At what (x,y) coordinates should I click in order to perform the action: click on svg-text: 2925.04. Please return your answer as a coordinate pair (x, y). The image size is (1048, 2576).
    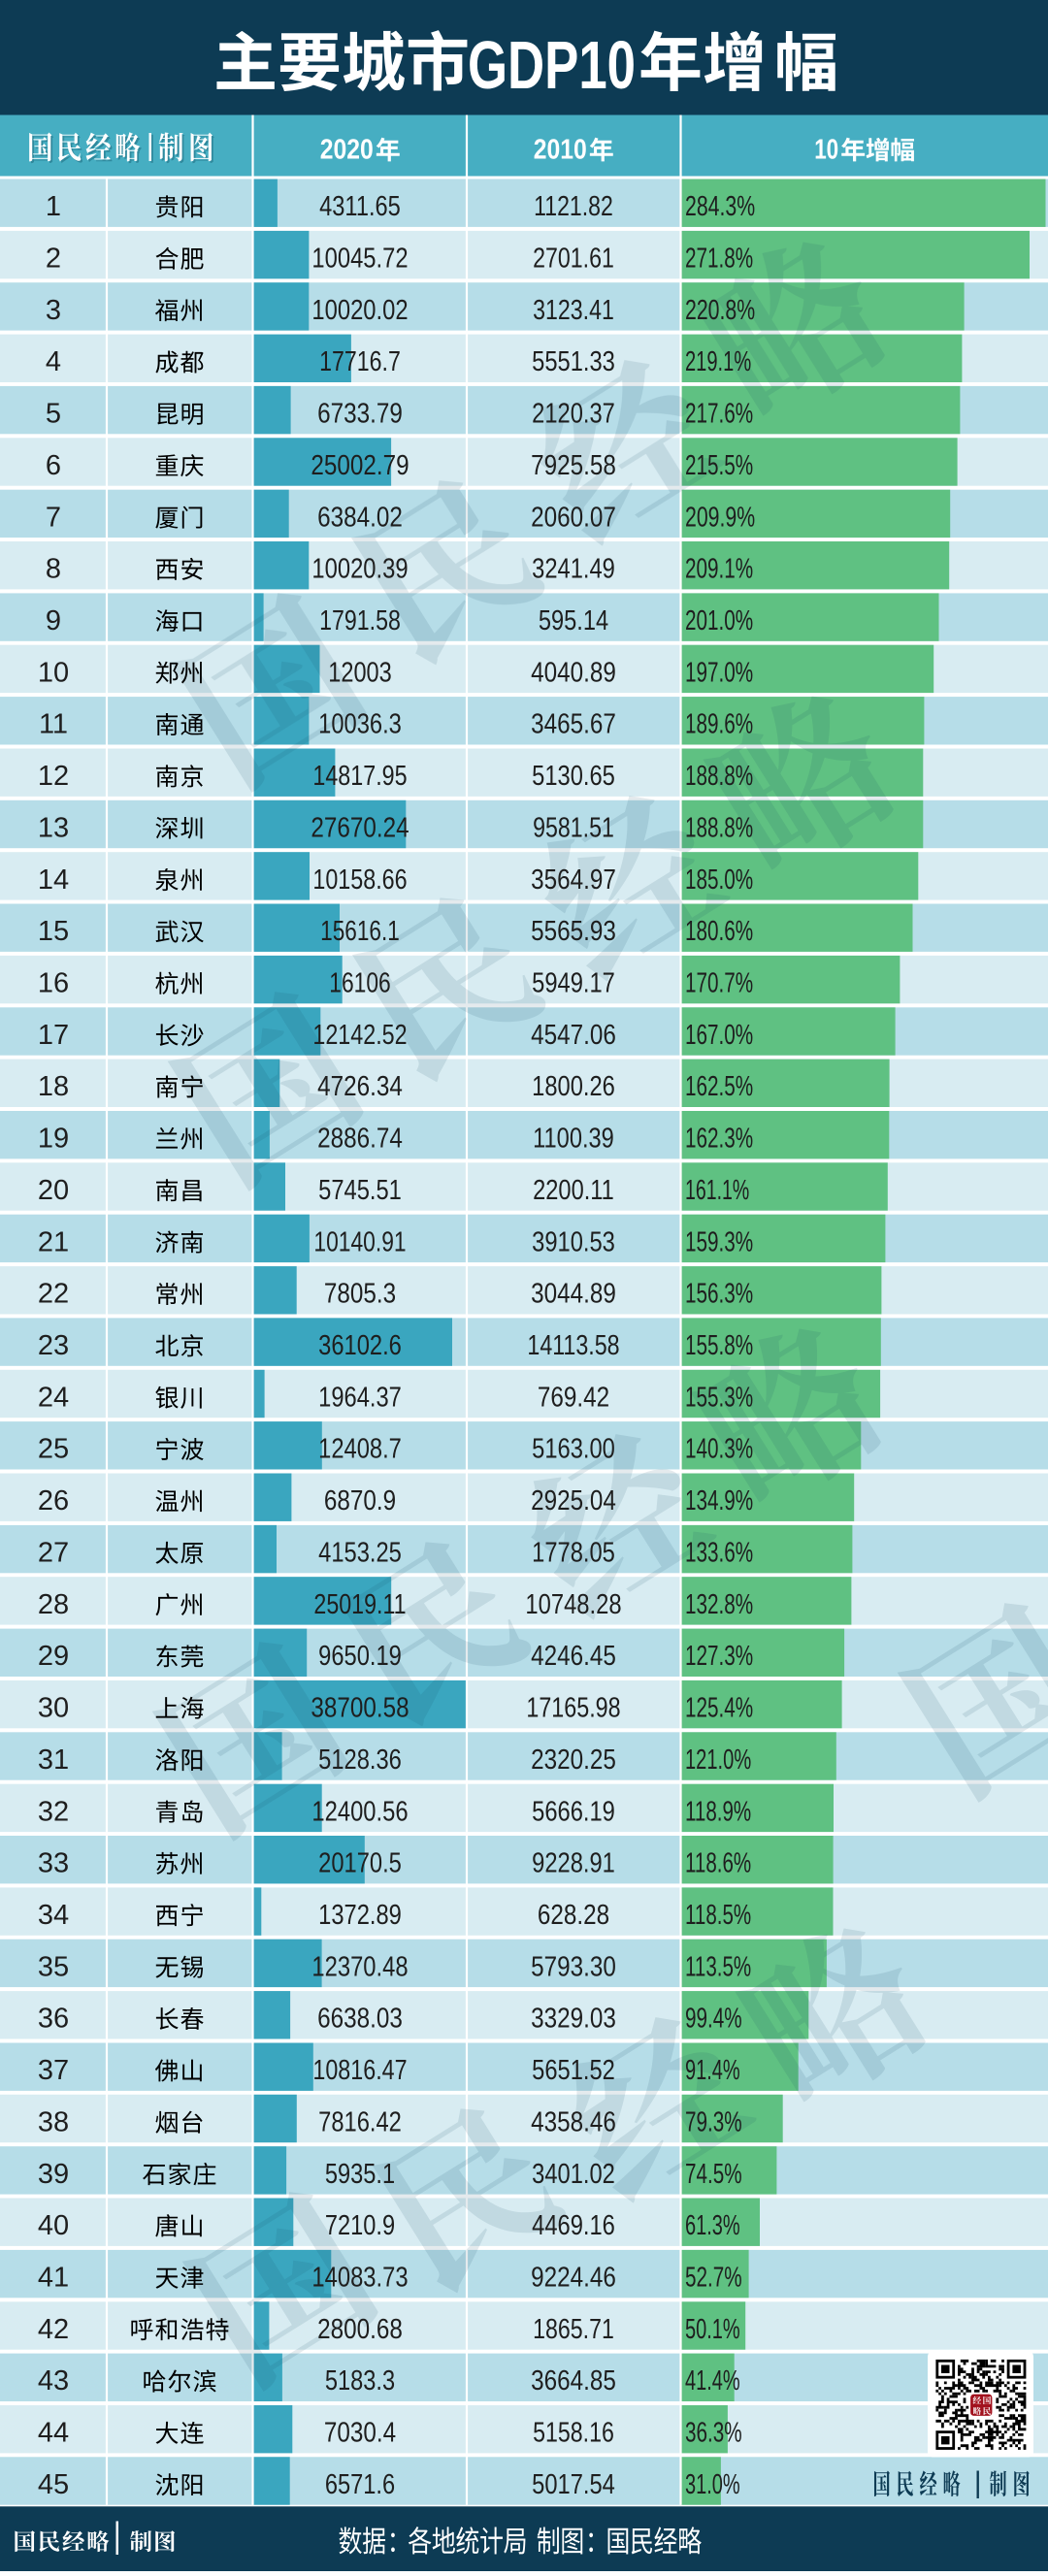
    Looking at the image, I should click on (573, 1500).